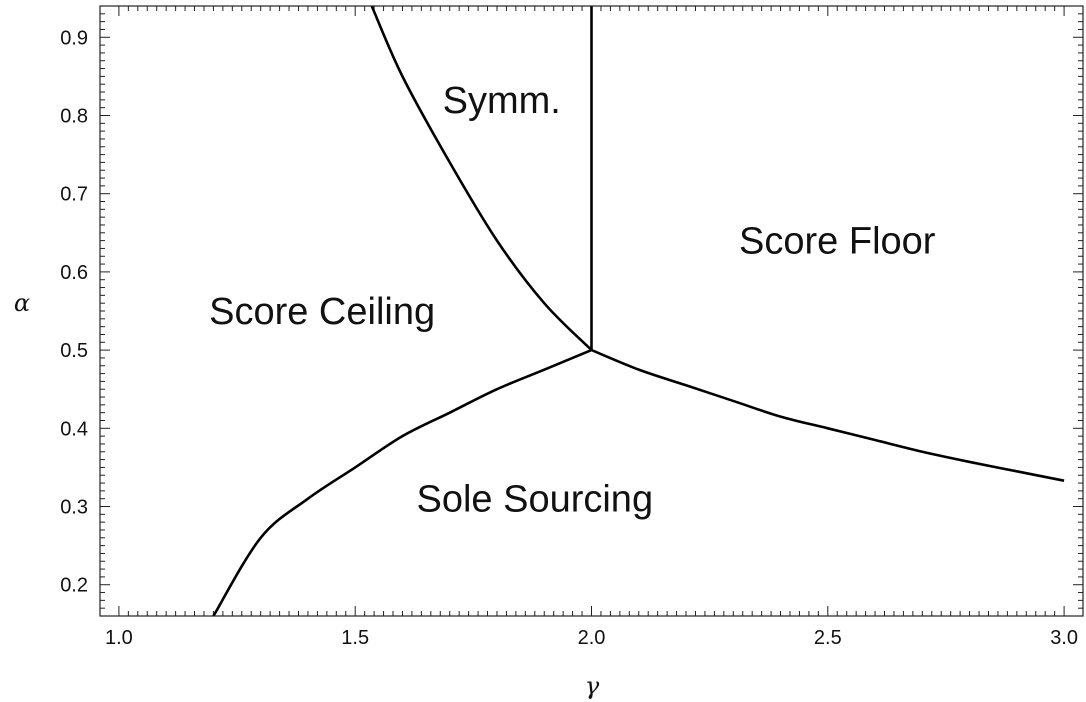  Describe the element at coordinates (828, 638) in the screenshot. I see `x-tick-label: 2.5` at that location.